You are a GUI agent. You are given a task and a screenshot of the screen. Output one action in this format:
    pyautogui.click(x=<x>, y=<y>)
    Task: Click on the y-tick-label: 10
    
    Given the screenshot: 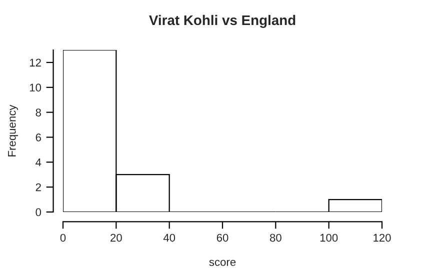 What is the action you would take?
    pyautogui.click(x=36, y=88)
    